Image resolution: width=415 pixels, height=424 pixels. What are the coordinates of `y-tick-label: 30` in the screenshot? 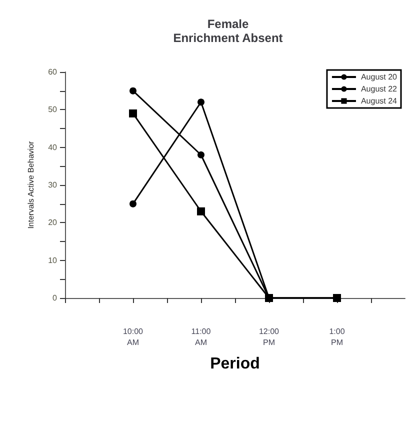 It's located at (53, 185).